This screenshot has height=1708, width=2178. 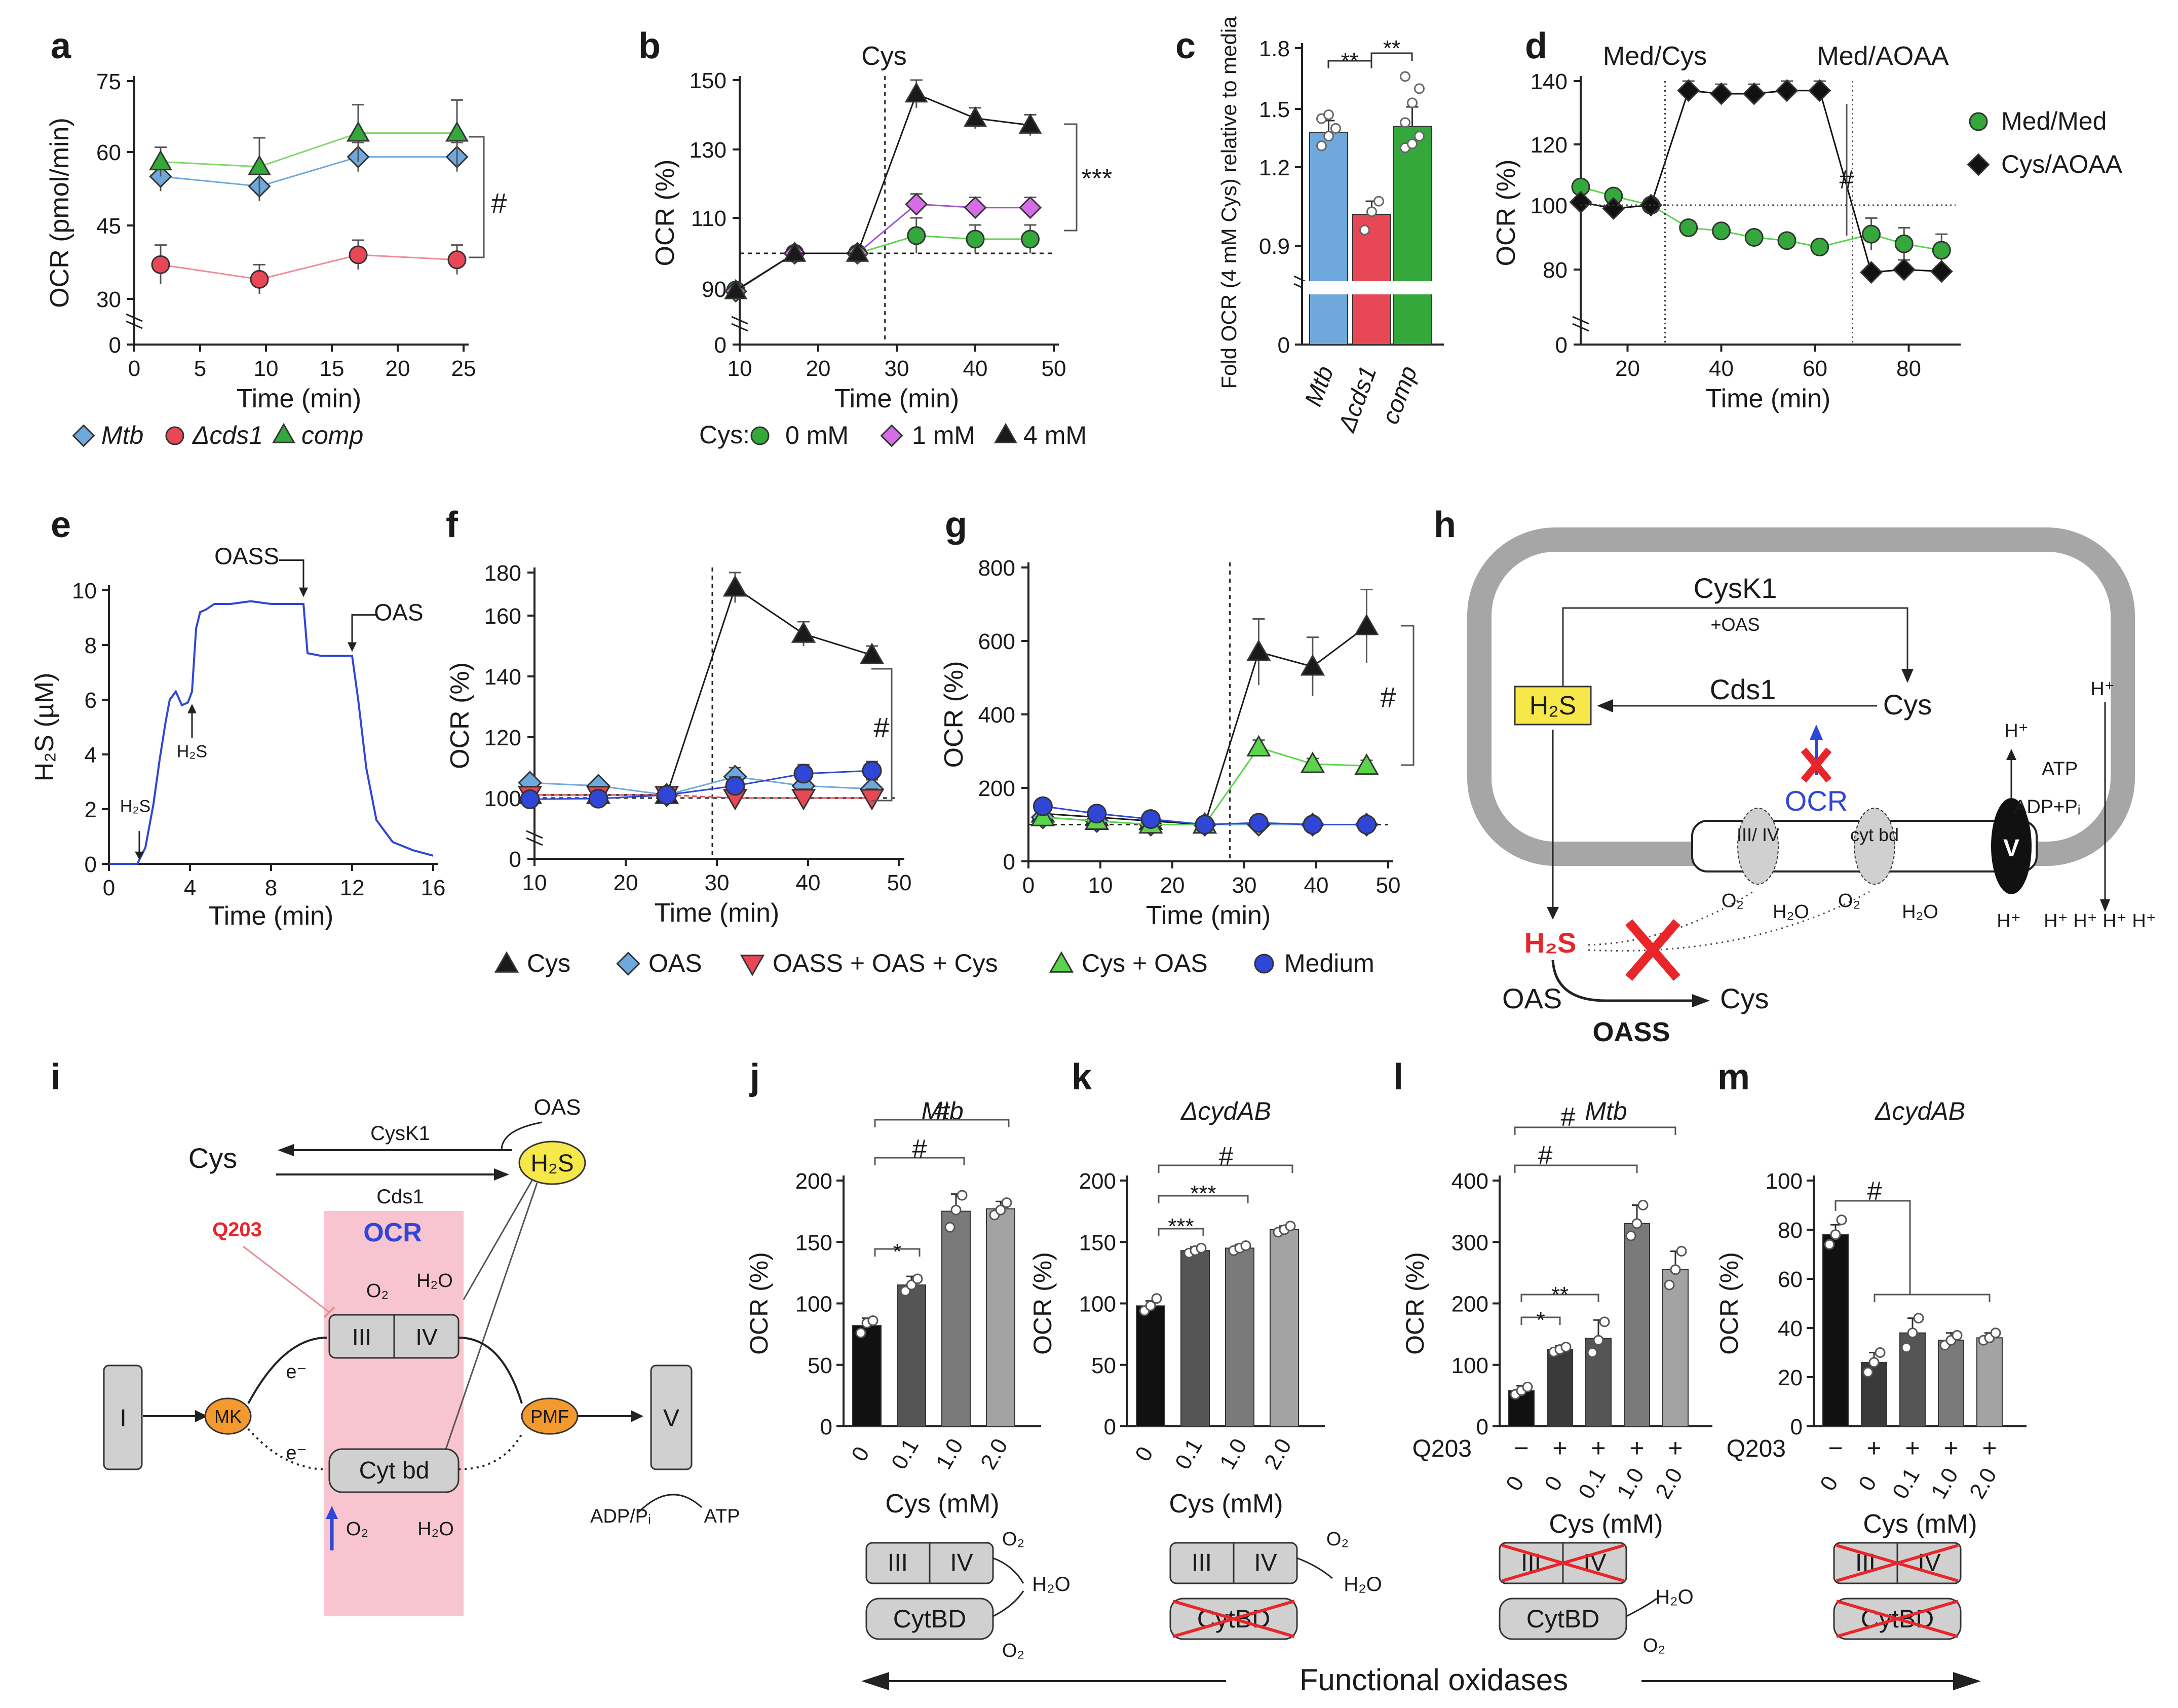 What do you see at coordinates (1097, 179) in the screenshot?
I see `significance-stars: ***` at bounding box center [1097, 179].